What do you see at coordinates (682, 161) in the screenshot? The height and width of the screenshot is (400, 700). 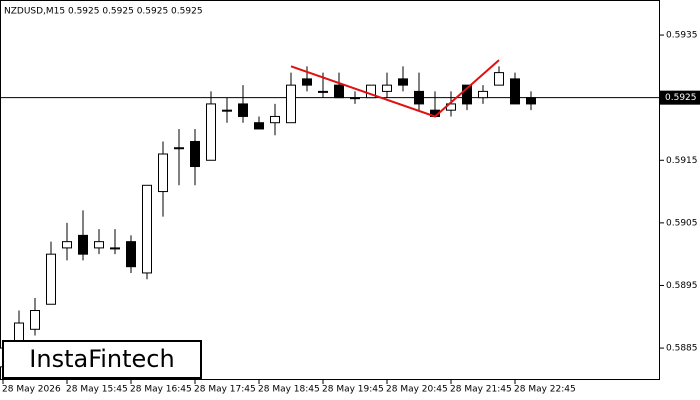 I see `y-tick-label: 0.5915` at bounding box center [682, 161].